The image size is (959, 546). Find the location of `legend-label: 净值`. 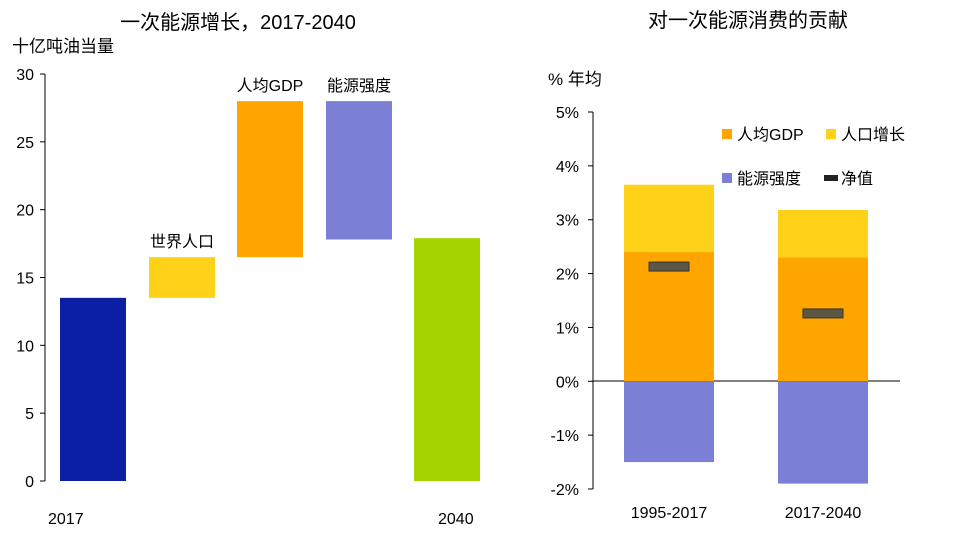

legend-label: 净值 is located at coordinates (857, 179).